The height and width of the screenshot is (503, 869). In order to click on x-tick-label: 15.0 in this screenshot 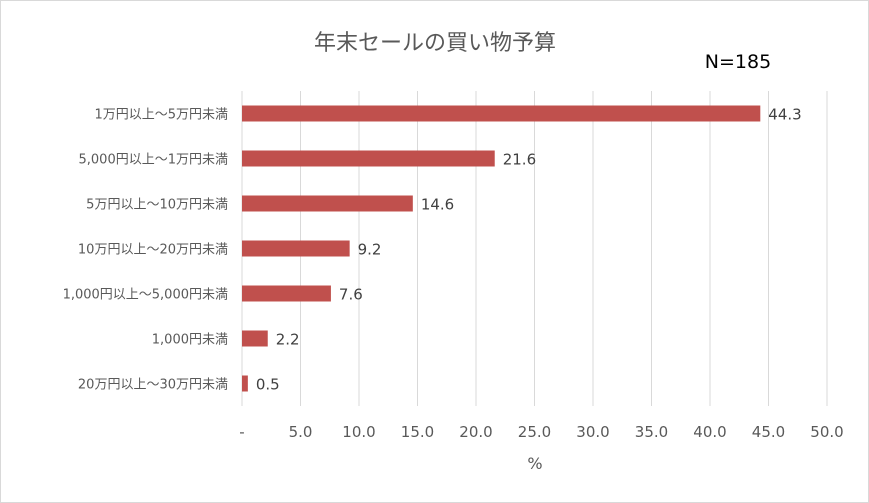, I will do `click(417, 432)`.